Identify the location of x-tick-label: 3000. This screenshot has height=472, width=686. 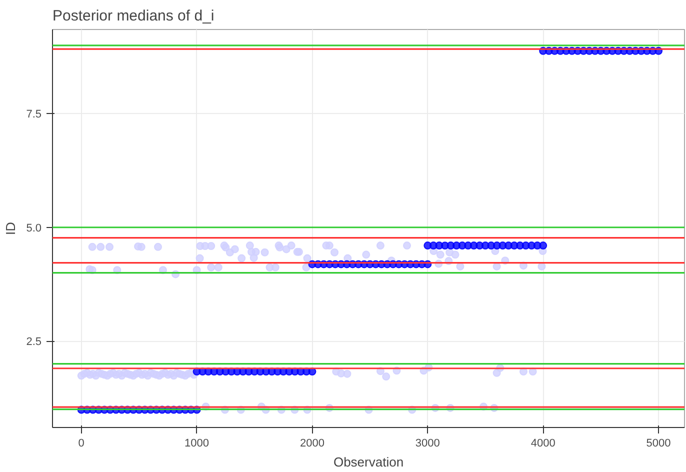
(427, 444).